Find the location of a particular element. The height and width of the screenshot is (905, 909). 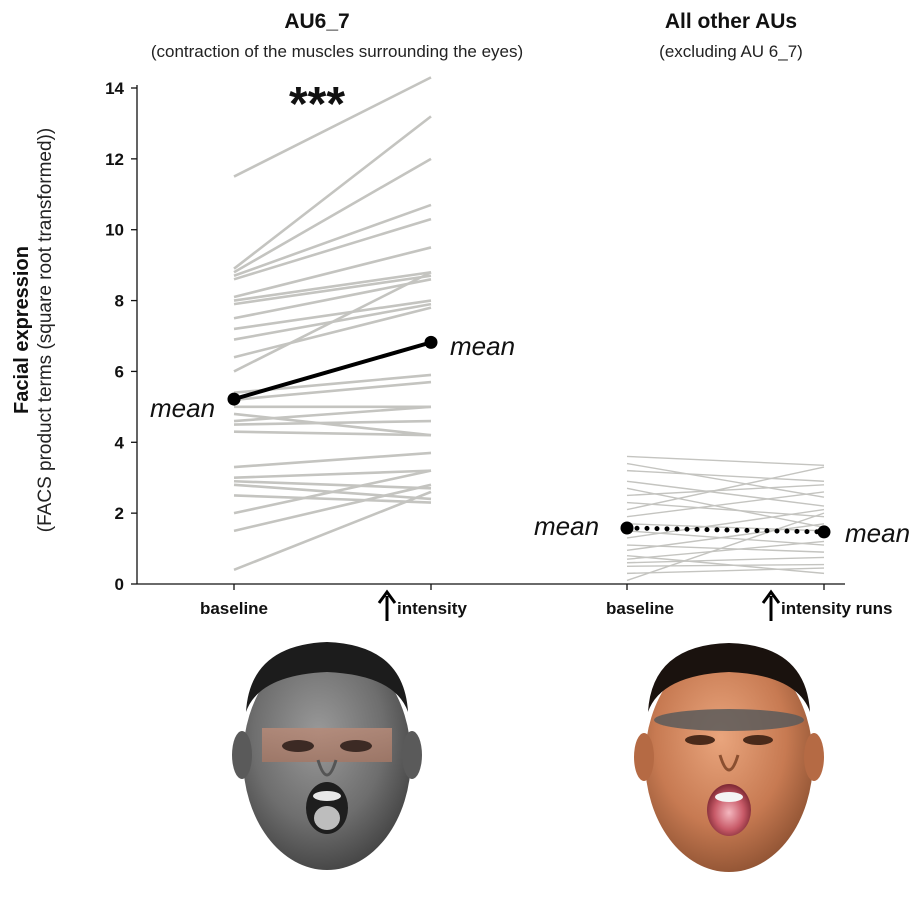

y-tick-label: 12 is located at coordinates (114, 159).